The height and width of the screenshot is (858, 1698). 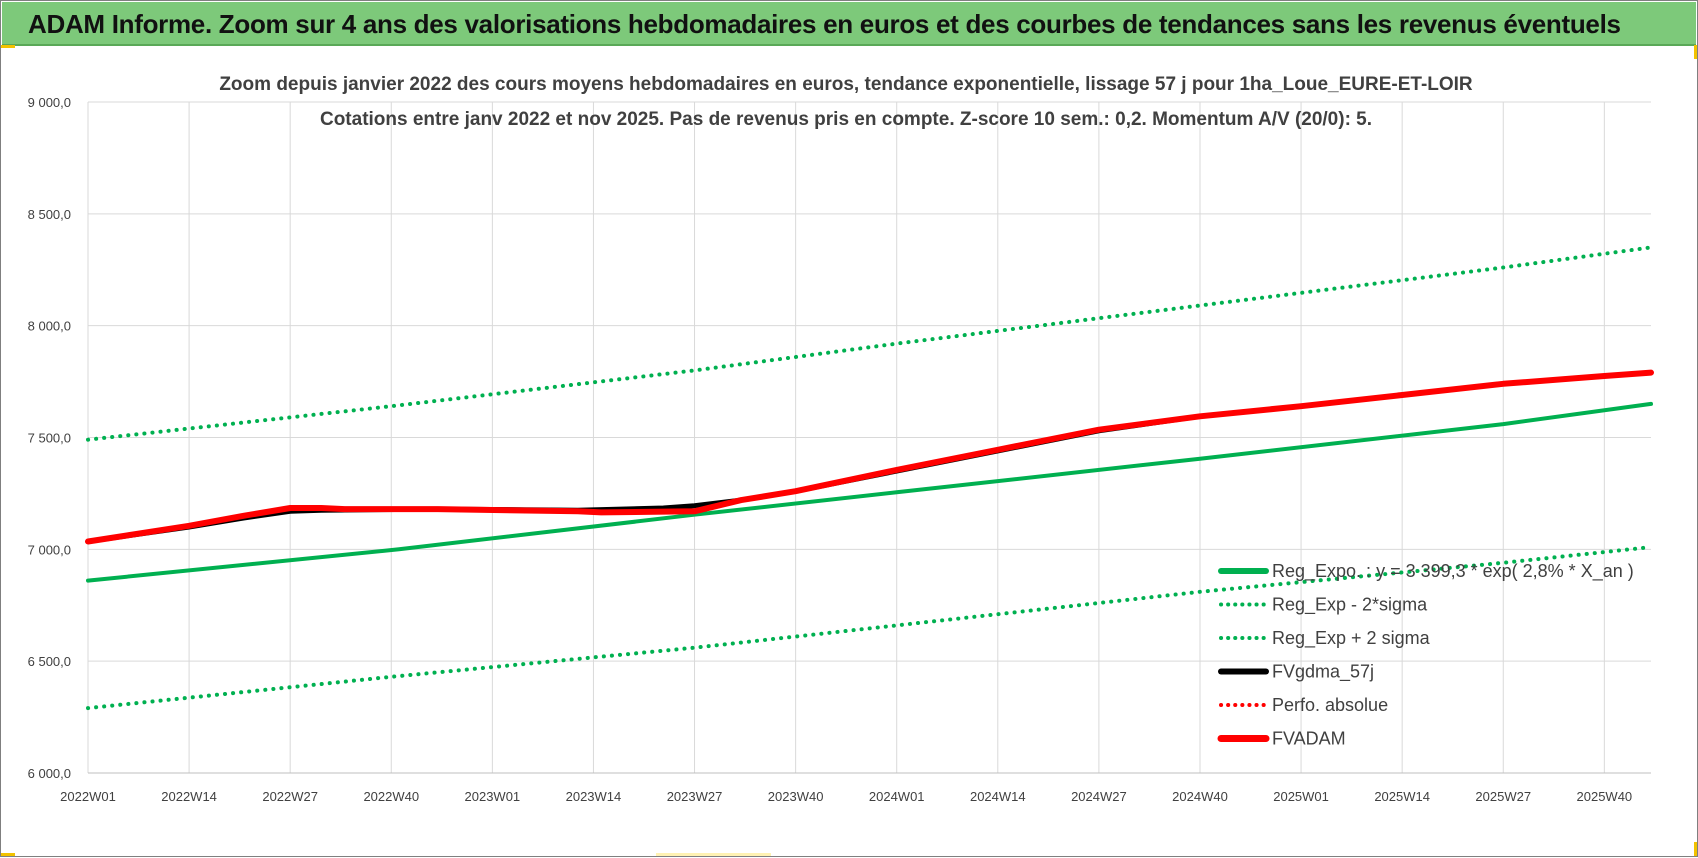 What do you see at coordinates (49, 102) in the screenshot?
I see `y-tick-label: 9 000,0` at bounding box center [49, 102].